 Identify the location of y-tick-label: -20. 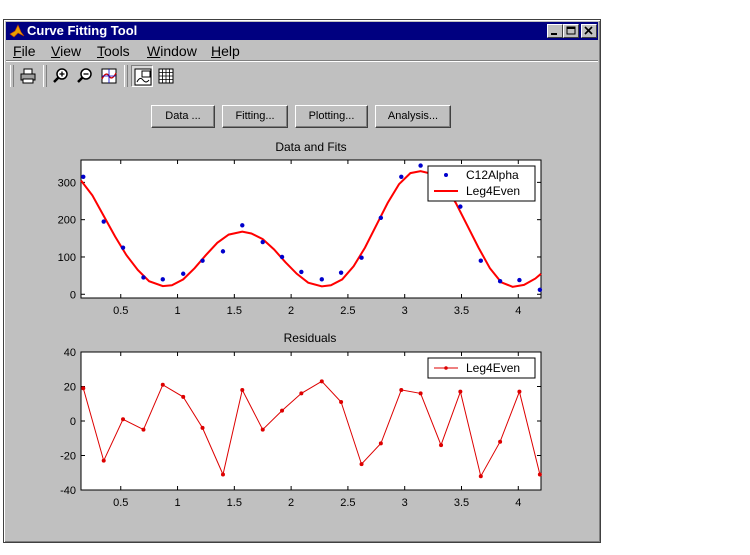
(68, 457).